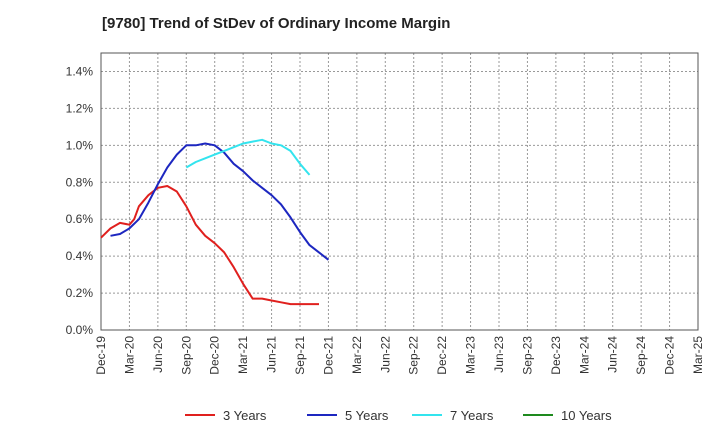 Image resolution: width=720 pixels, height=440 pixels. What do you see at coordinates (471, 355) in the screenshot?
I see `x-tick-label: Mar-23` at bounding box center [471, 355].